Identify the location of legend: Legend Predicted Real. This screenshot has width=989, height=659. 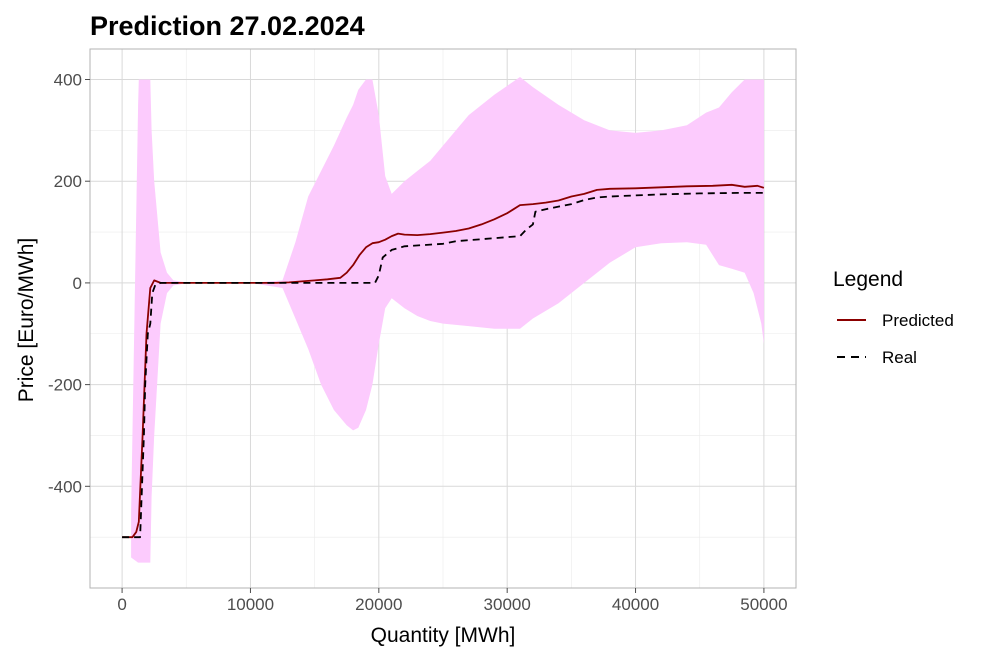
(893, 317).